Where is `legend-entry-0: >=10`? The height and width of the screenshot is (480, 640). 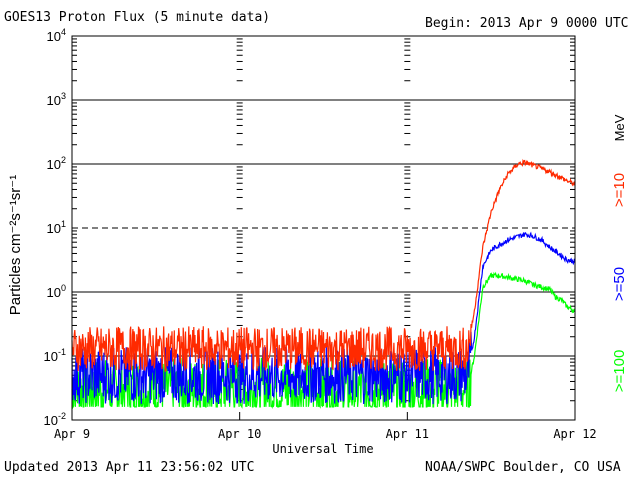
legend-entry-0: >=10 is located at coordinates (619, 190).